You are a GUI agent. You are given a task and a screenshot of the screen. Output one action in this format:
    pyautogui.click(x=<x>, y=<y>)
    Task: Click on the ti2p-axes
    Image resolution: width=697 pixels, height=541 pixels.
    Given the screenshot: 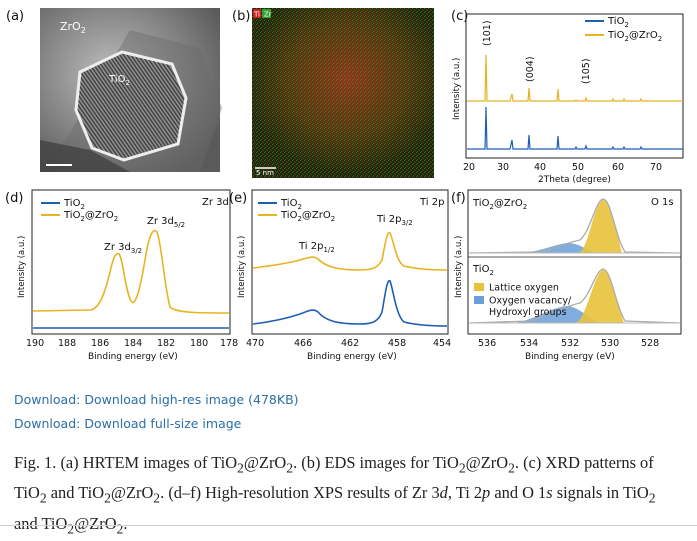 What is the action you would take?
    pyautogui.click(x=350, y=262)
    